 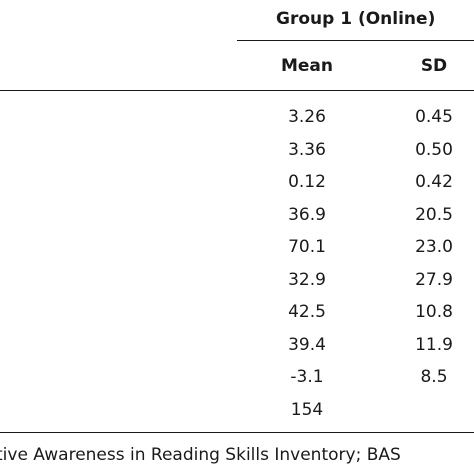 What do you see at coordinates (434, 410) in the screenshot?
I see `sd-cell` at bounding box center [434, 410].